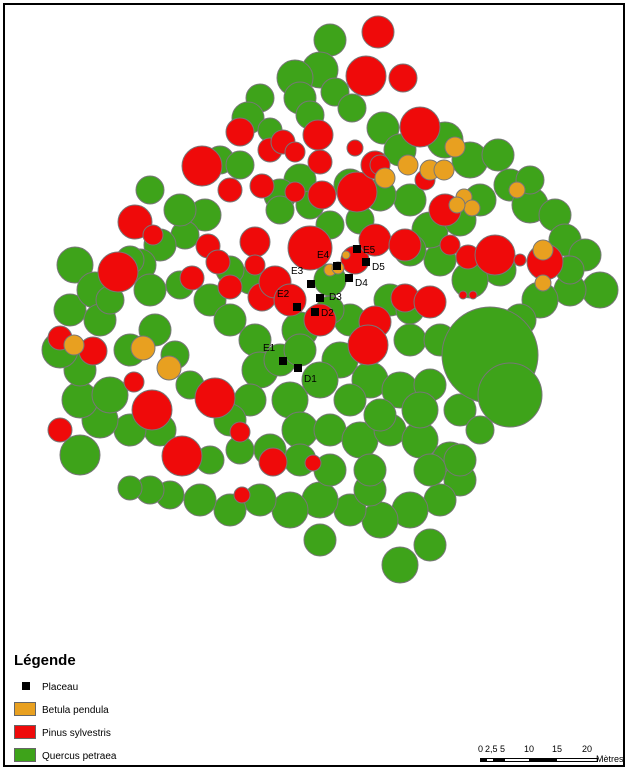 This screenshot has height=774, width=632. Describe the element at coordinates (297, 271) in the screenshot. I see `plot-label-e3: E3` at that location.